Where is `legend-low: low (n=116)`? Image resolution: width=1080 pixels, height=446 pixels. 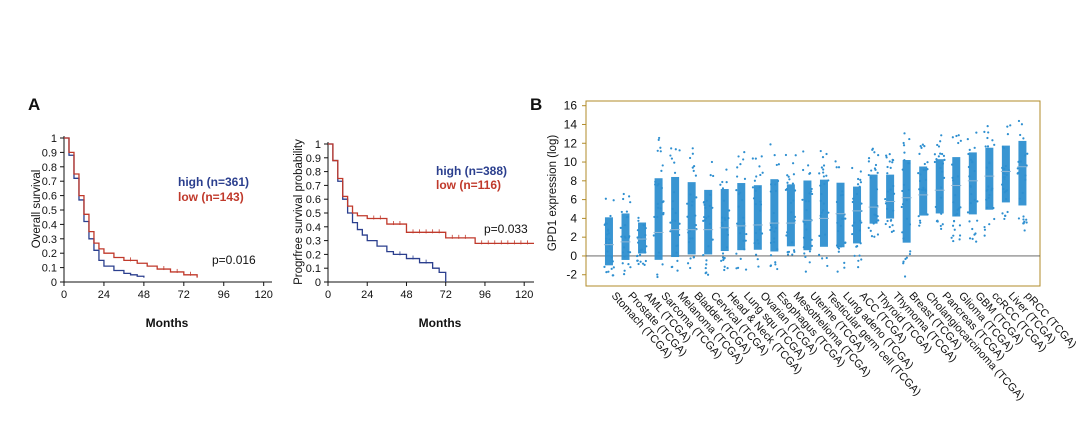
legend-low: low (n=116) is located at coordinates (468, 185).